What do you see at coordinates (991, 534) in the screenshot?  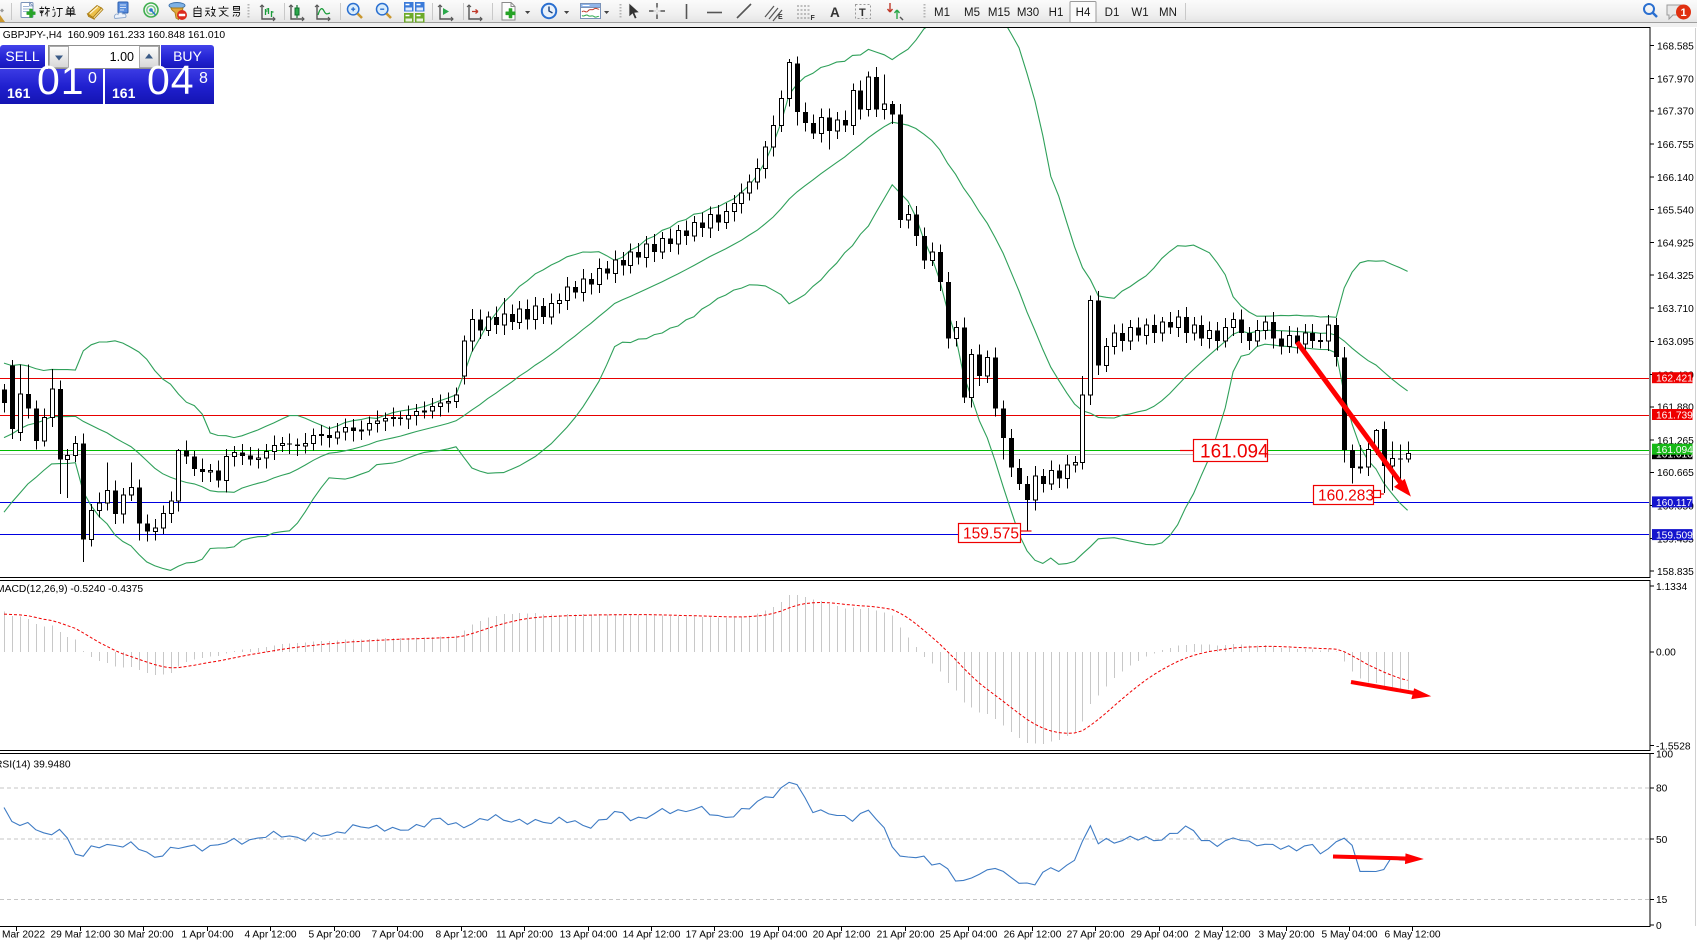 I see `svg-text: 159.575` at bounding box center [991, 534].